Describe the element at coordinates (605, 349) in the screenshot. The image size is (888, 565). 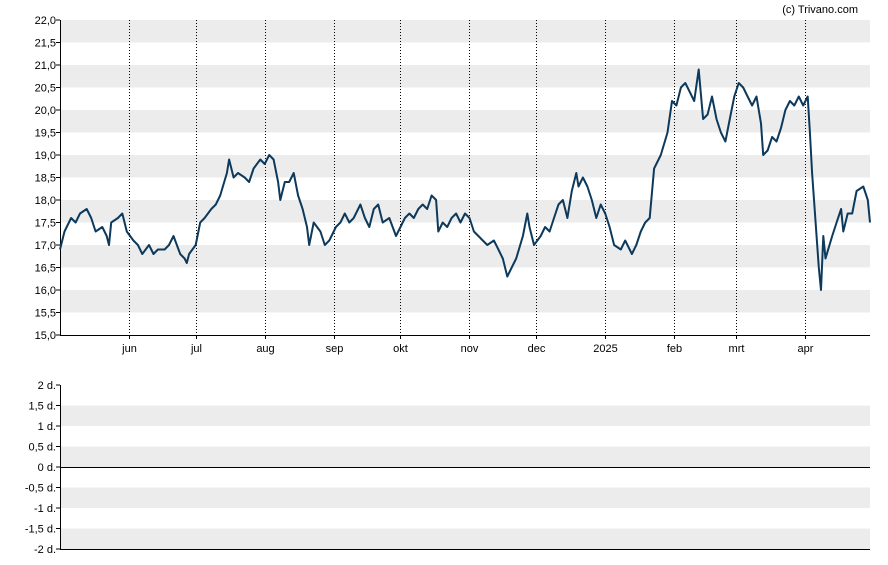
I see `x-tick-label: 2025` at that location.